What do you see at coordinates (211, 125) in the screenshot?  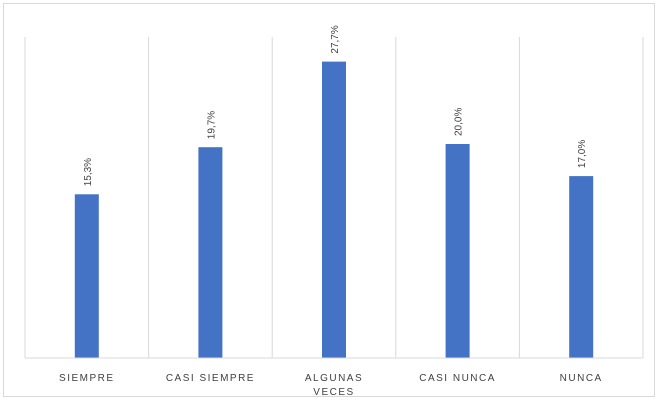 I see `data-label: 19,7%` at bounding box center [211, 125].